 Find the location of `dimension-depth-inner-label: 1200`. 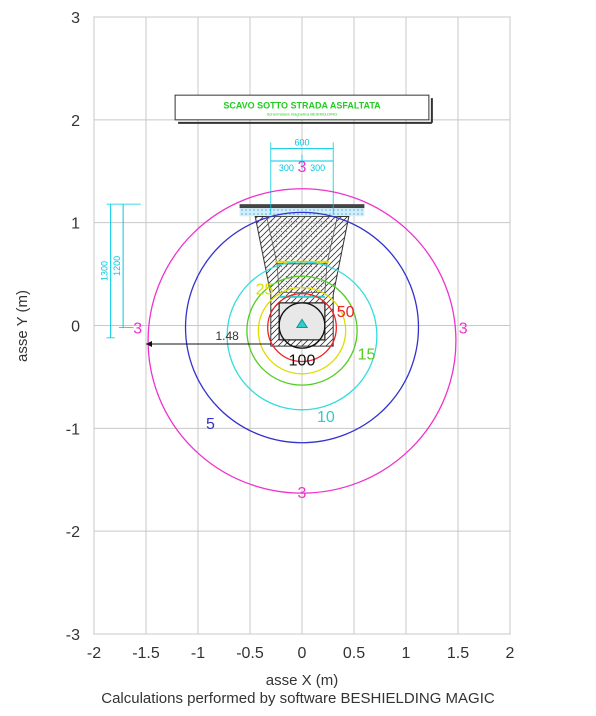

dimension-depth-inner-label: 1200 is located at coordinates (117, 266).